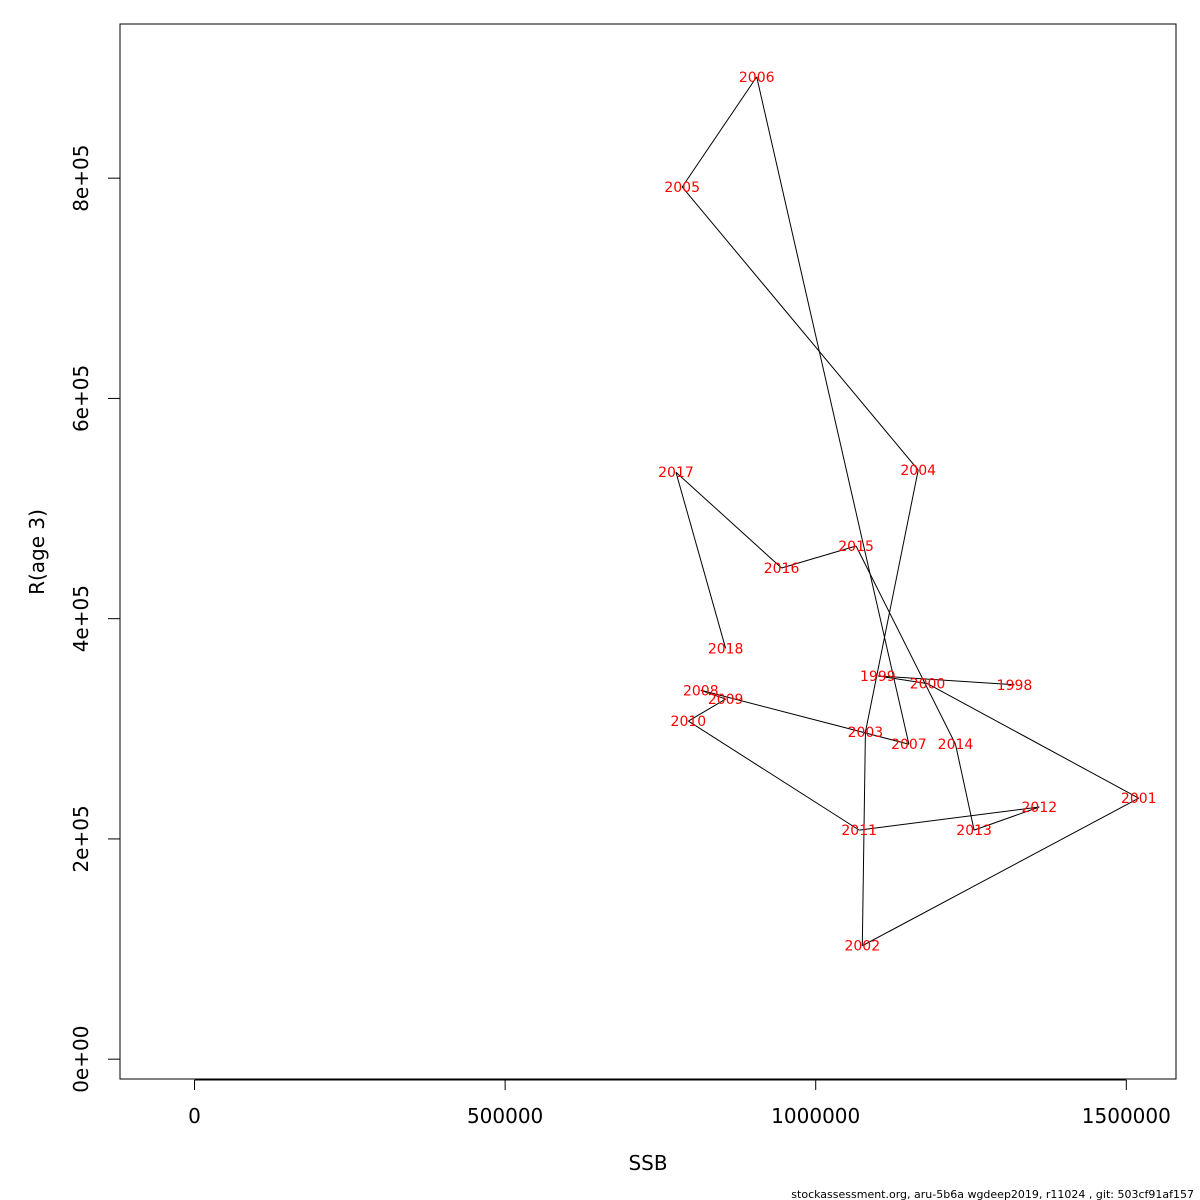 The image size is (1200, 1200). What do you see at coordinates (647, 1163) in the screenshot?
I see `x-axis-title: SSB` at bounding box center [647, 1163].